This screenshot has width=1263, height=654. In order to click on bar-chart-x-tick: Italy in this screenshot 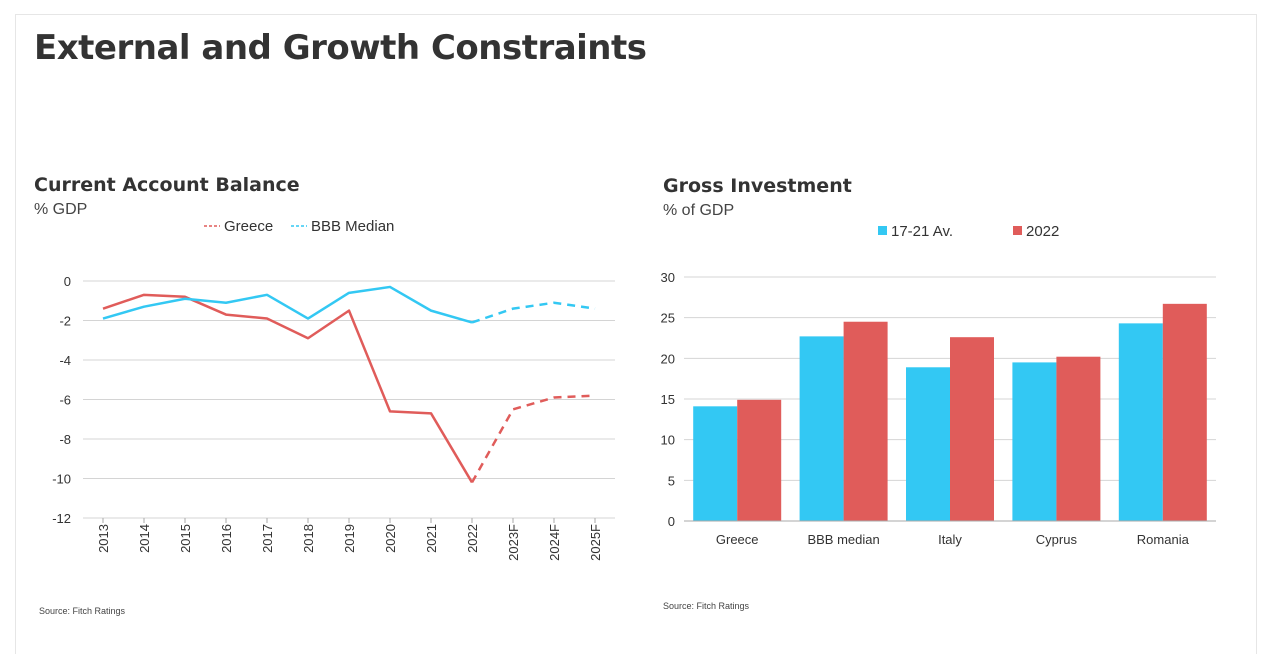, I will do `click(950, 539)`.